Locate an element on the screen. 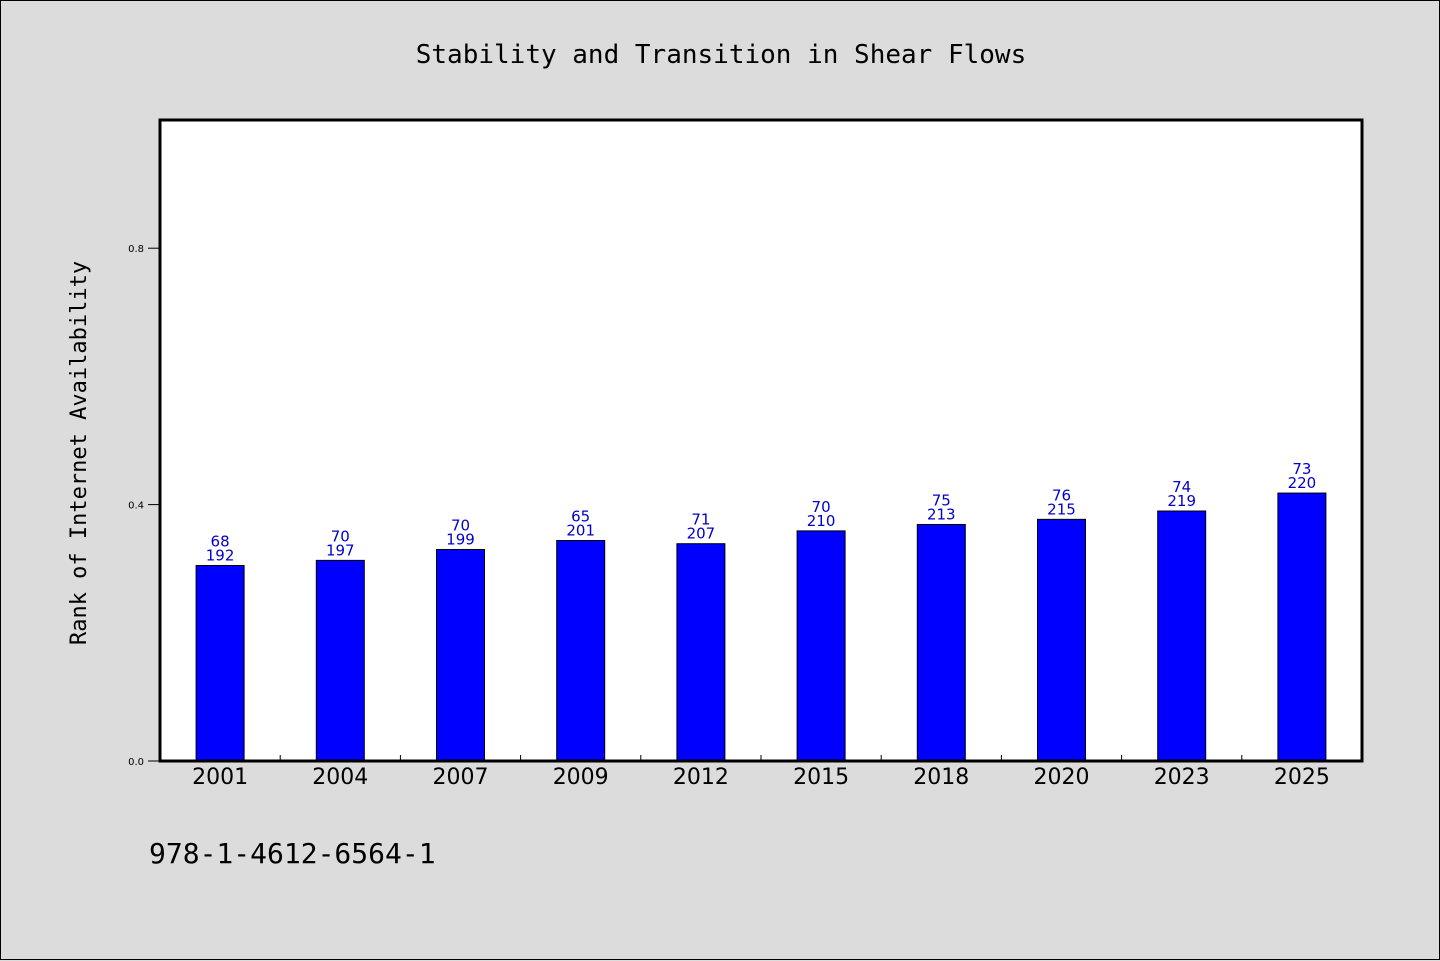 Image resolution: width=1440 pixels, height=961 pixels. data-label-bottom-2007: 199 is located at coordinates (460, 539).